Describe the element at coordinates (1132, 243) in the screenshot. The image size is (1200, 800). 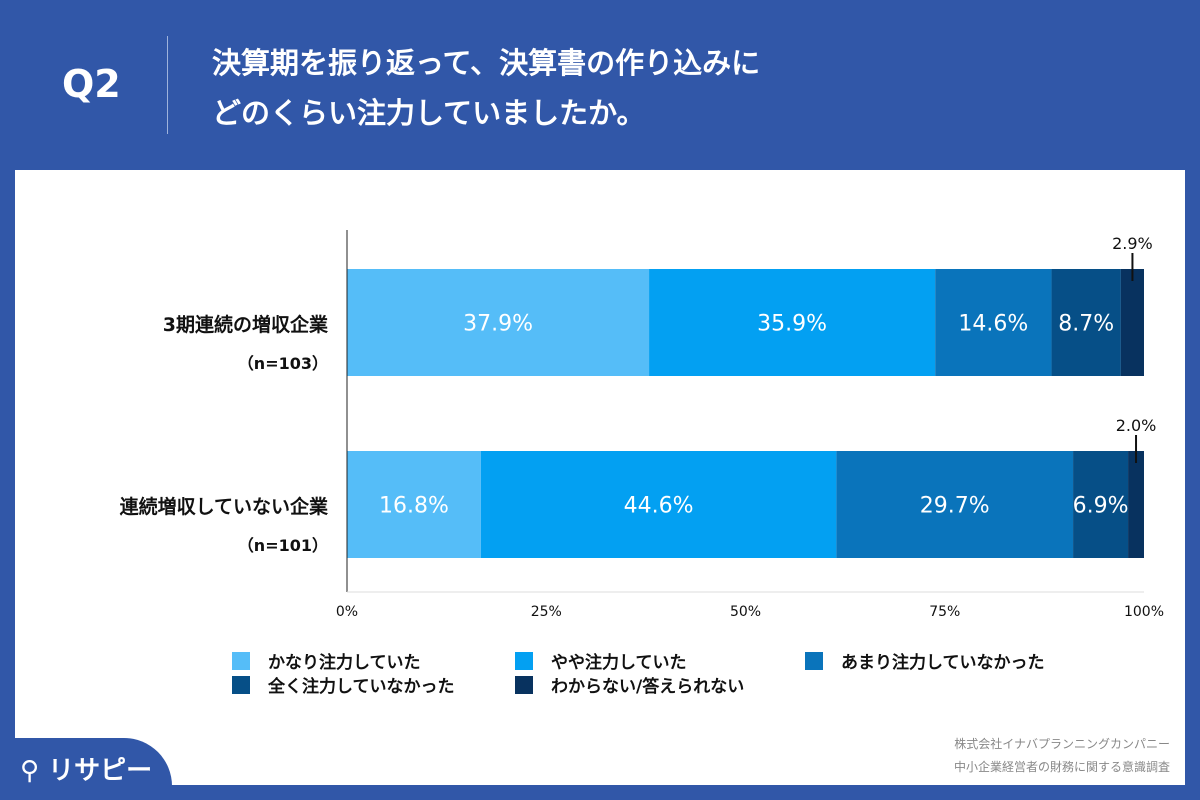
I see `data-label: 2.9%` at that location.